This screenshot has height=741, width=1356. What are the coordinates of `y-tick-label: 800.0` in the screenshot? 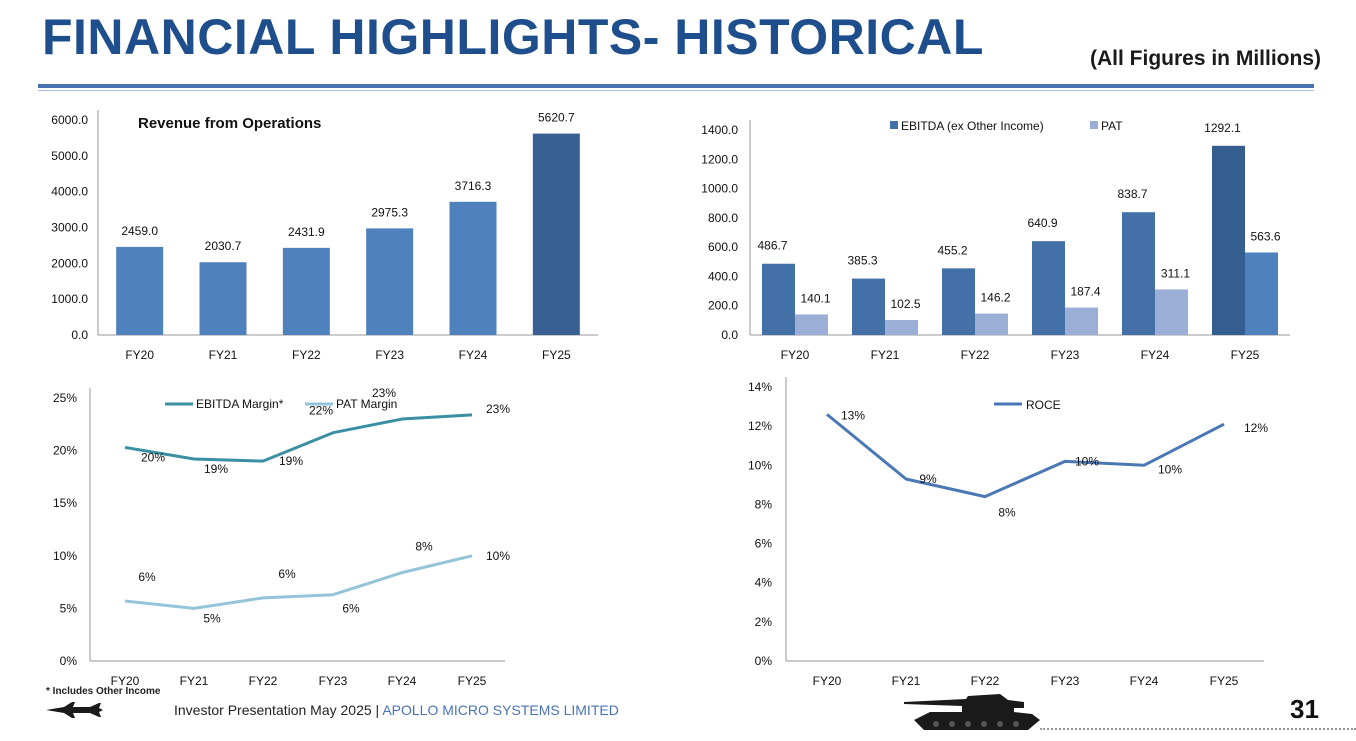 It's located at (723, 218).